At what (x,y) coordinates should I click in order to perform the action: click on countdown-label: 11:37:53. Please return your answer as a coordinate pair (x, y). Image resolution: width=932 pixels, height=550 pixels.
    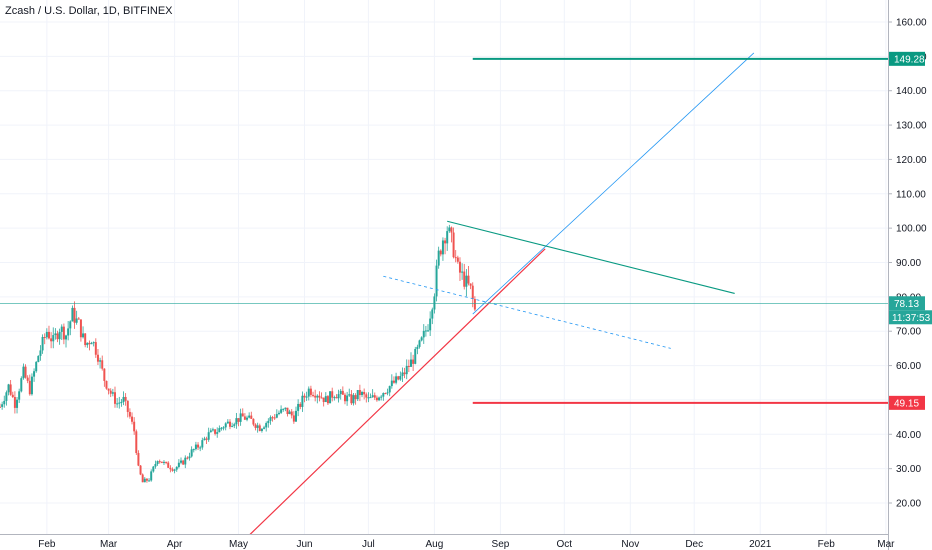
    Looking at the image, I should click on (910, 317).